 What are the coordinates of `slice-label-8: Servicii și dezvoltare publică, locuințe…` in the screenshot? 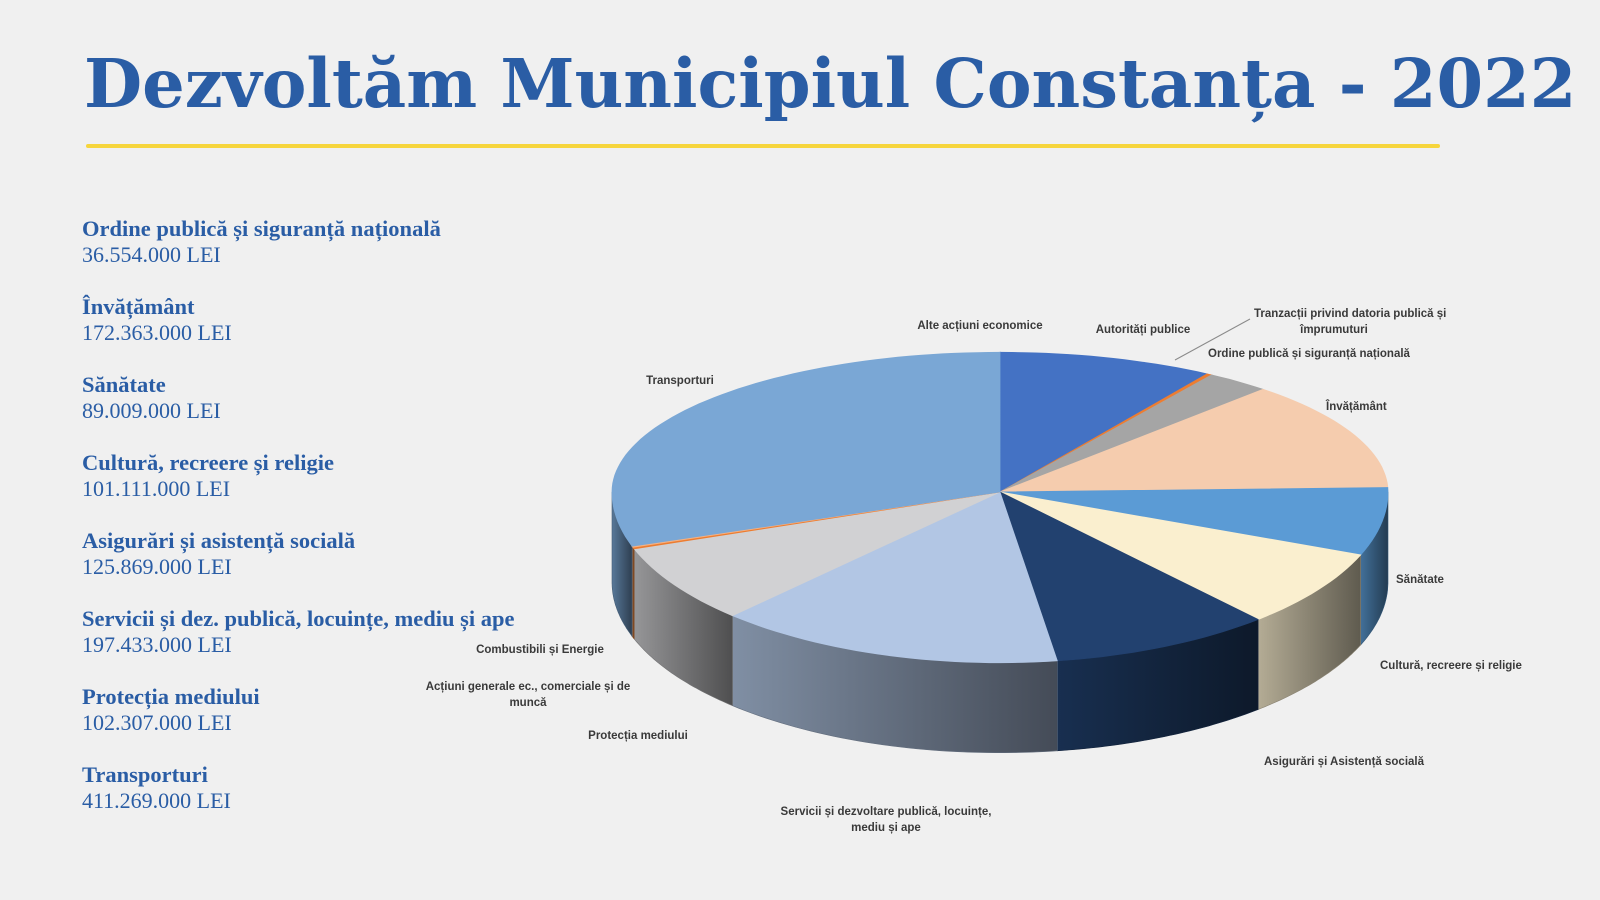 It's located at (886, 820).